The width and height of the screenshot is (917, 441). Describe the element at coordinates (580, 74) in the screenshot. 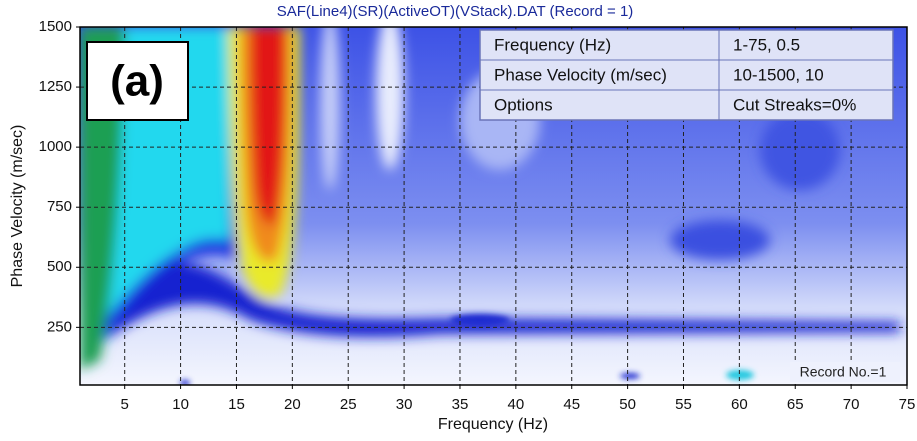

I see `info-cell: Phase Velocity (m/sec)` at that location.